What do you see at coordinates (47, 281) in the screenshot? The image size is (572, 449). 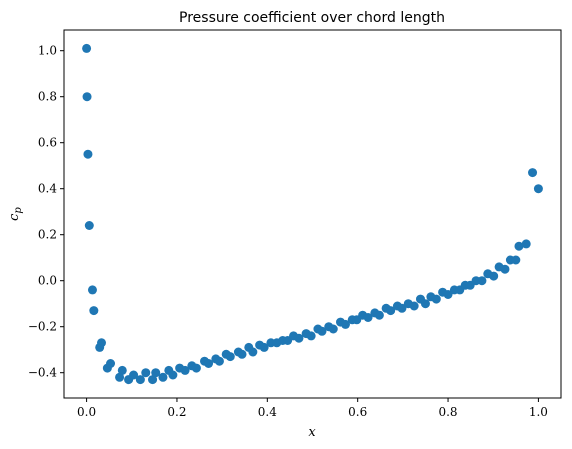 I see `y-tick-label: 0.0` at bounding box center [47, 281].